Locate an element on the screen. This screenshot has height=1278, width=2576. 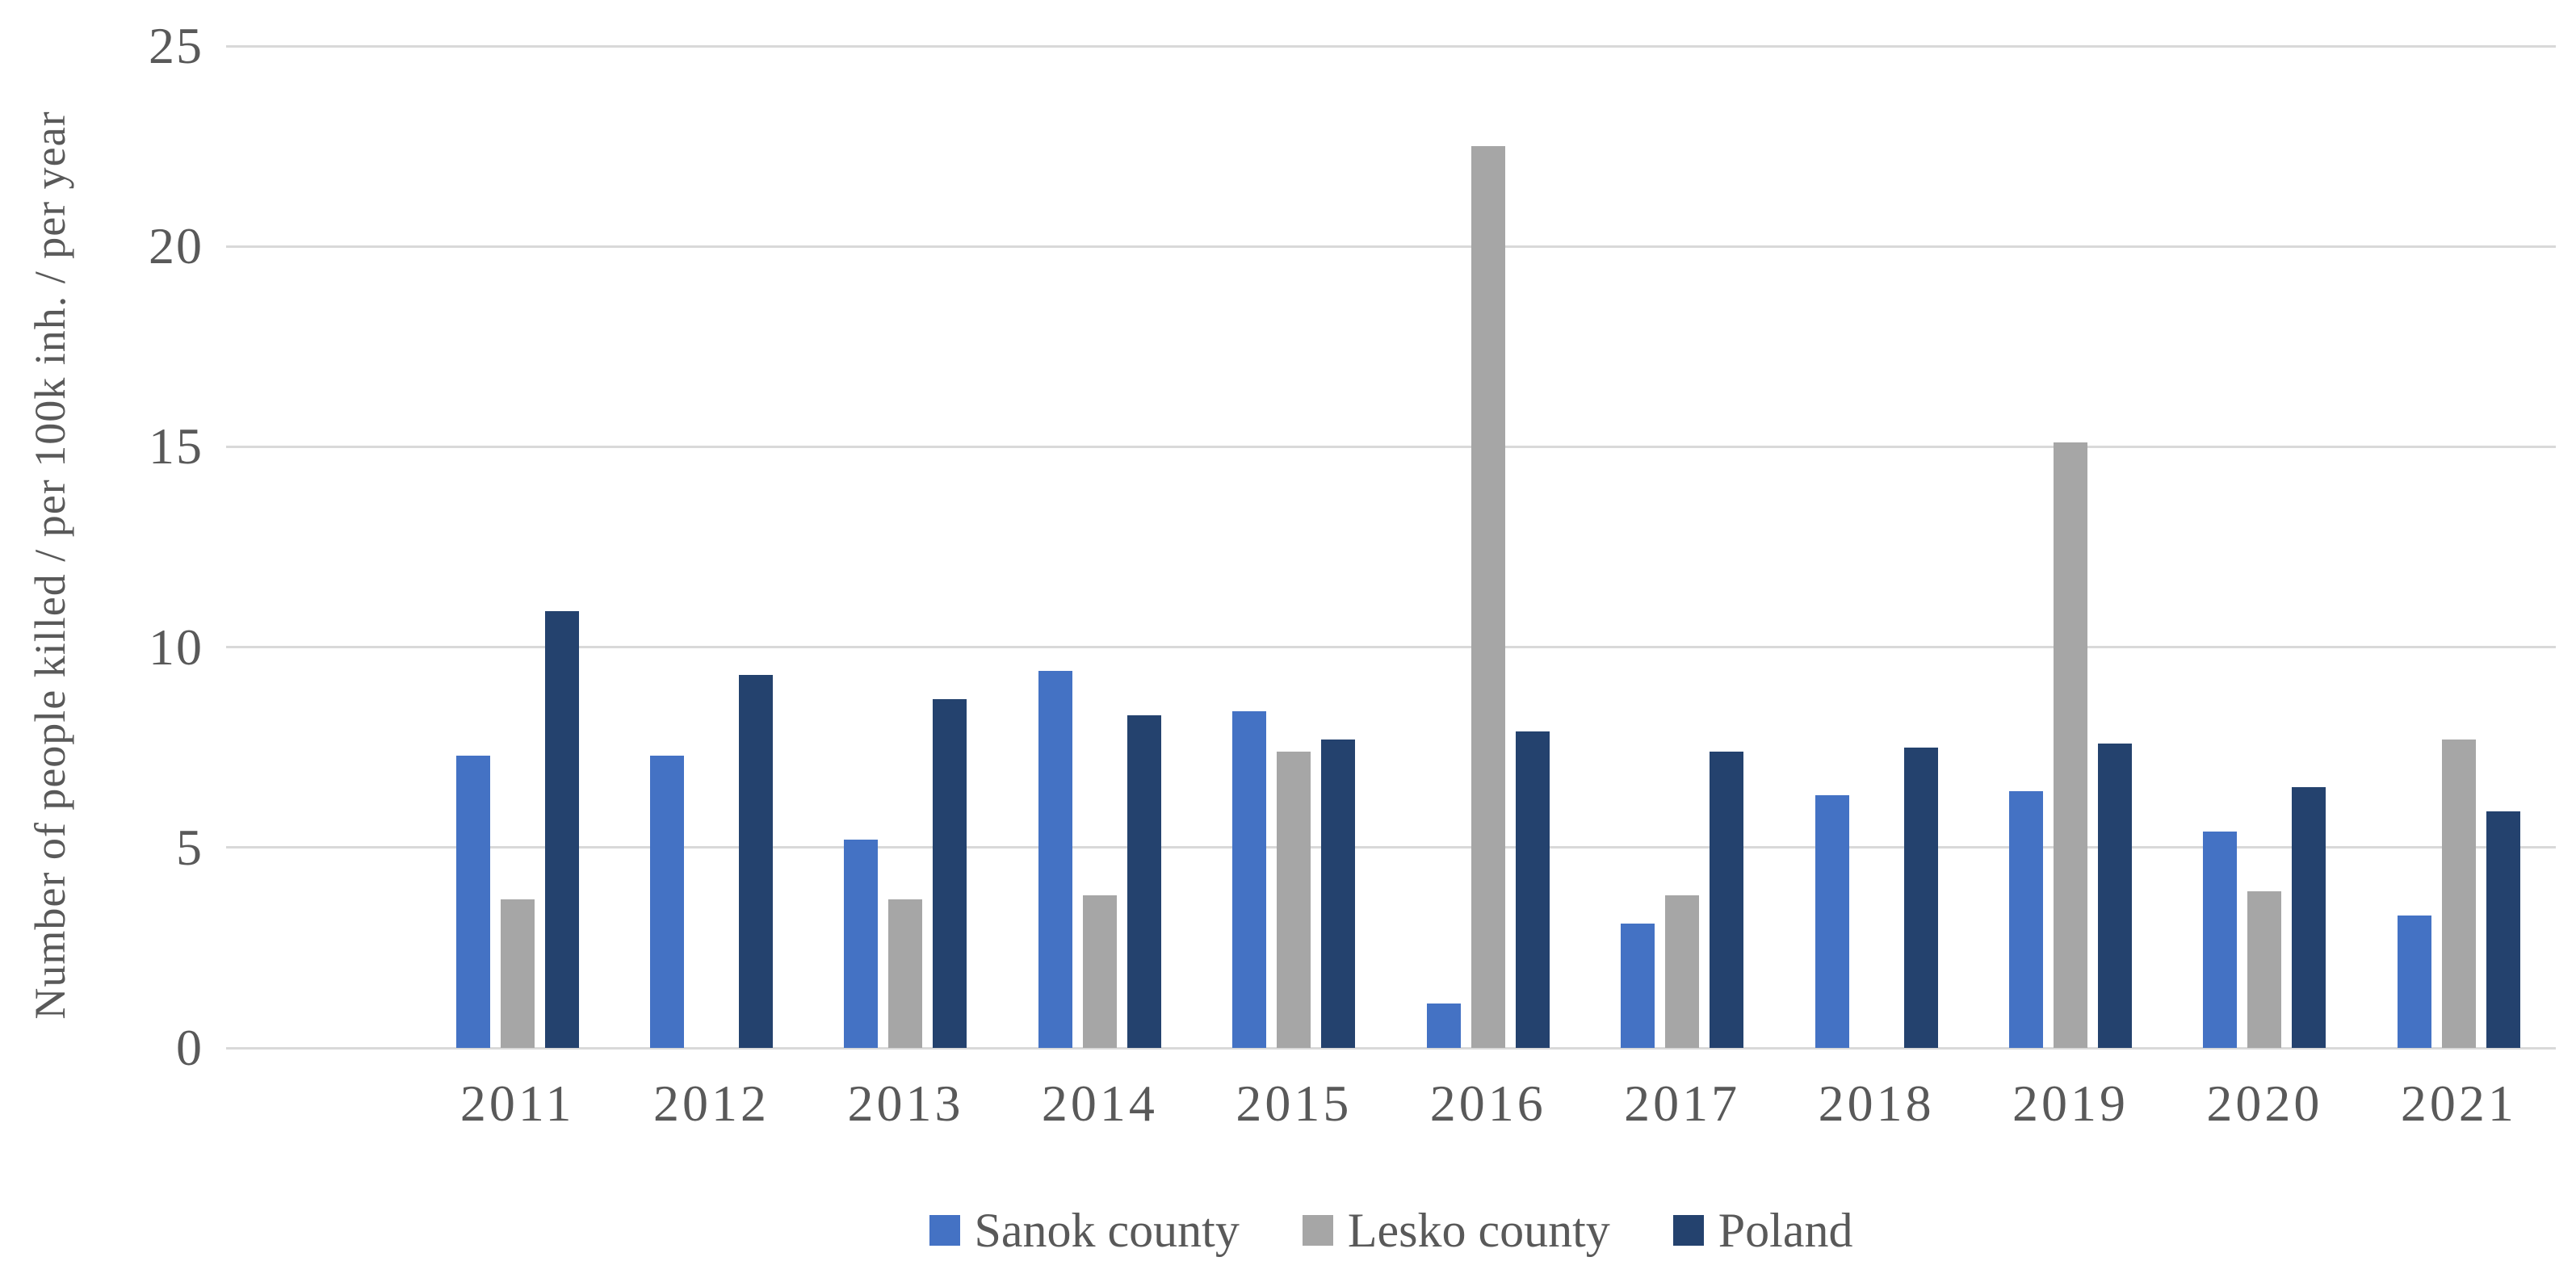
bar-sanok-county-2014 is located at coordinates (1055, 859).